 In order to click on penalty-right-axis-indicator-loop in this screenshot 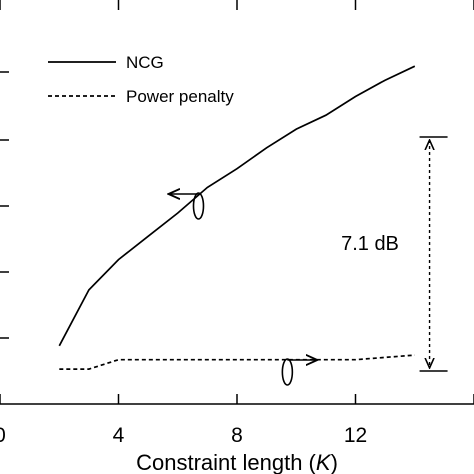, I will do `click(287, 372)`.